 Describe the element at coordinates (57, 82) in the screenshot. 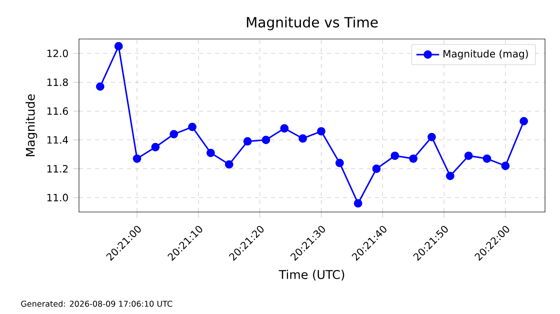

I see `y-tick-label: 11.8` at that location.